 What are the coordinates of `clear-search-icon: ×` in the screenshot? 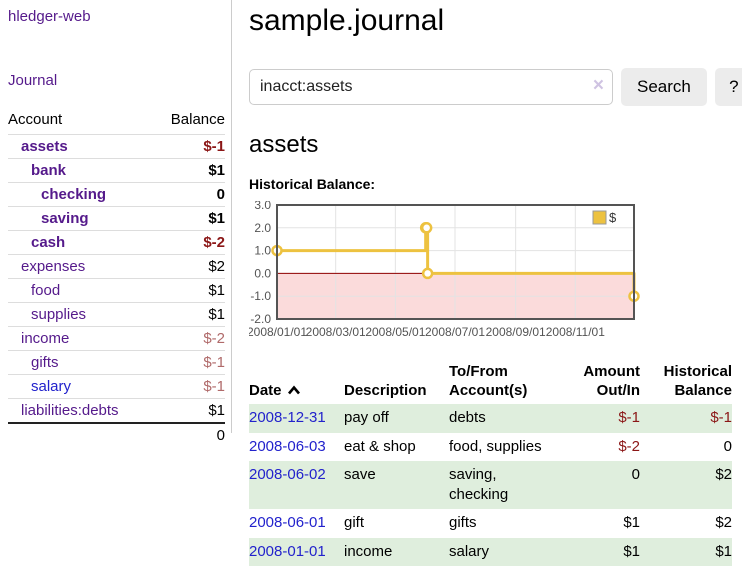 It's located at (598, 85).